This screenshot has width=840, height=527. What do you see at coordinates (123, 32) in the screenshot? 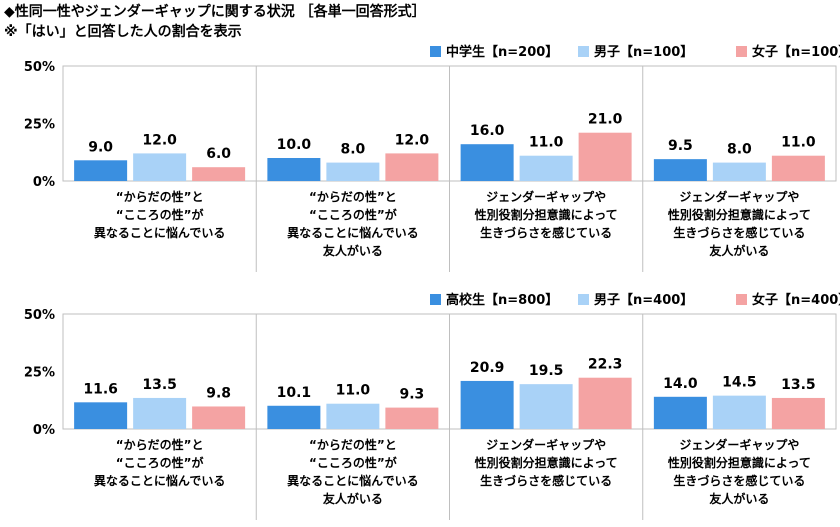
I see `chart-subtitle: ※「はい」と回答した人の割合を表示` at bounding box center [123, 32].